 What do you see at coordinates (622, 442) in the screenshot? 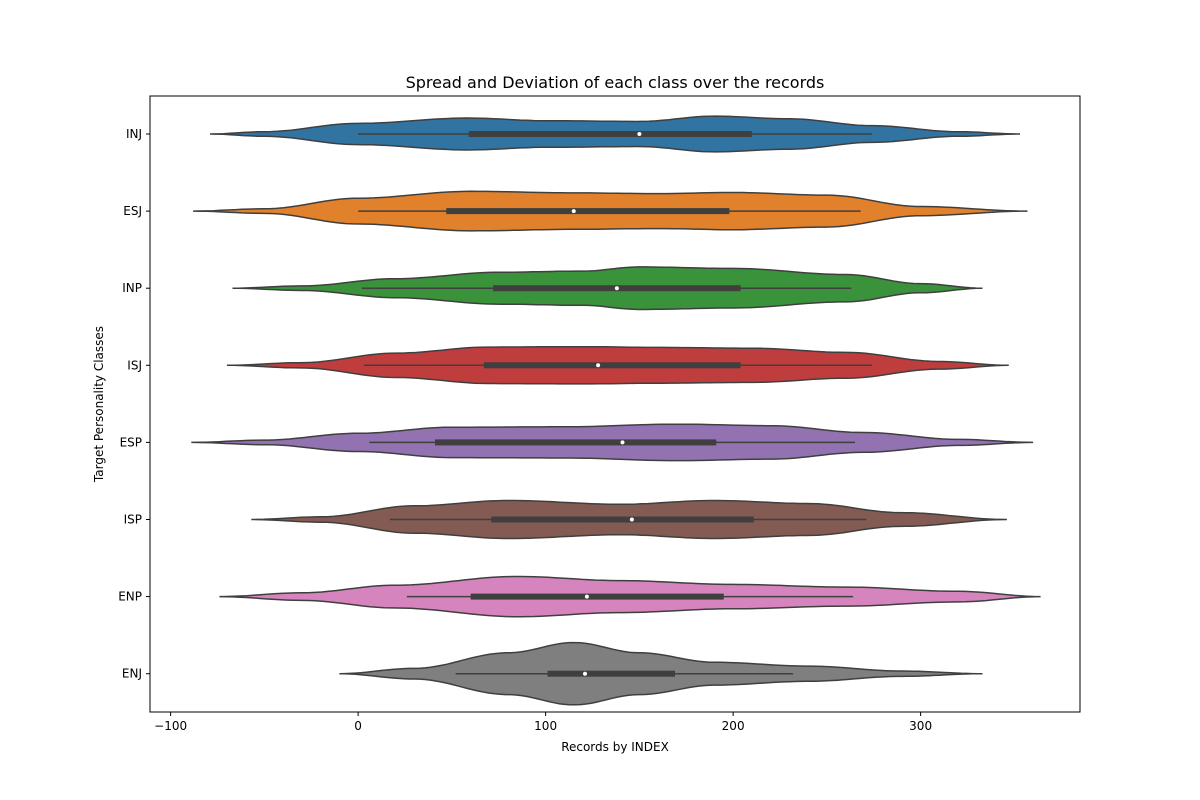
I see `median-dot-esp` at bounding box center [622, 442].